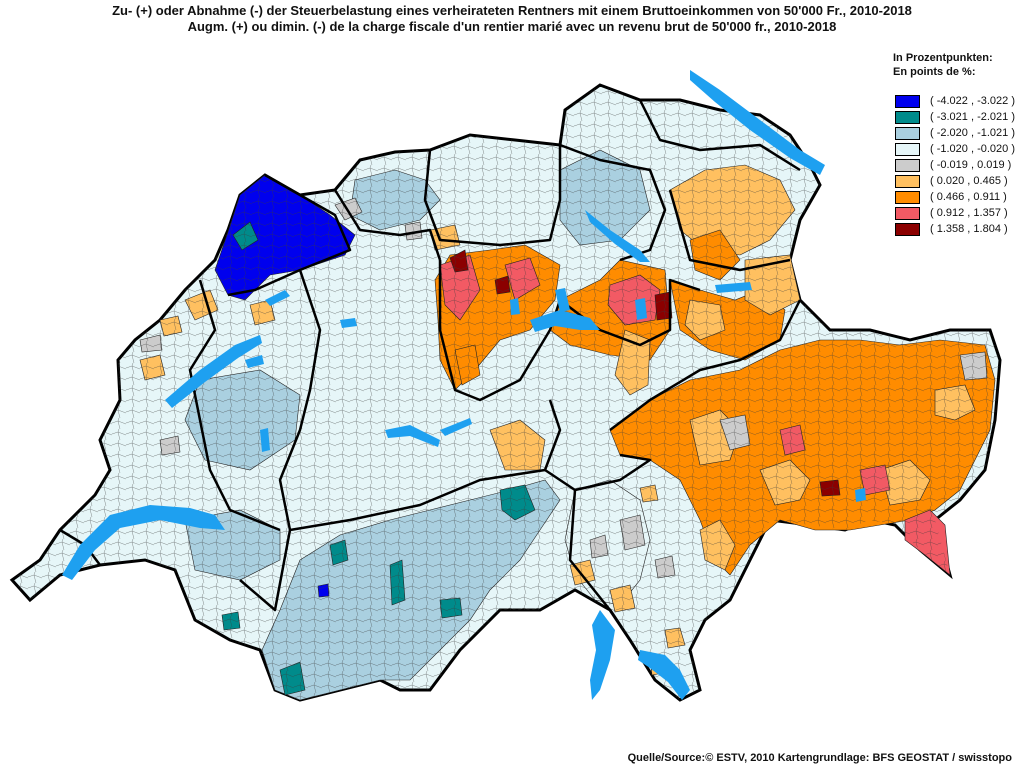  I want to click on legend-row: ( -2.020 , -1.021 ), so click(955, 133).